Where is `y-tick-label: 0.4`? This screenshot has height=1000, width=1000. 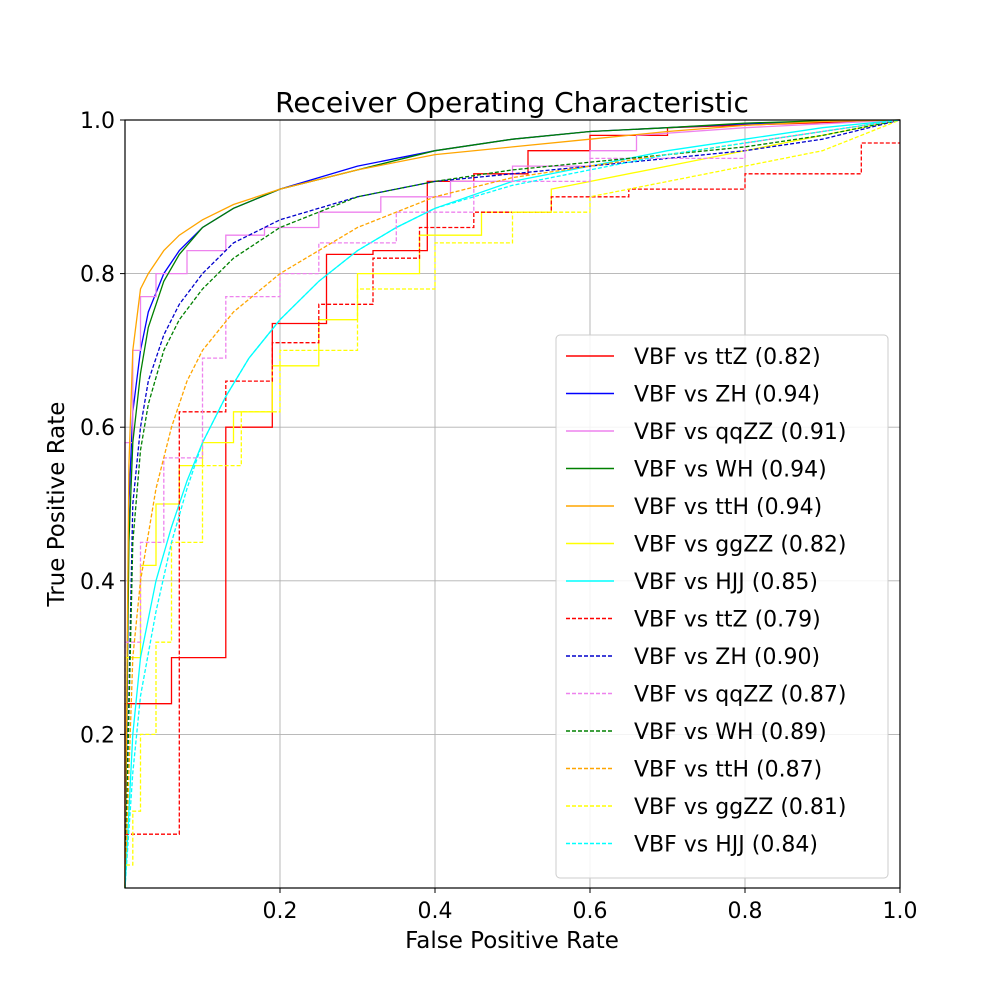 y-tick-label: 0.4 is located at coordinates (97, 582).